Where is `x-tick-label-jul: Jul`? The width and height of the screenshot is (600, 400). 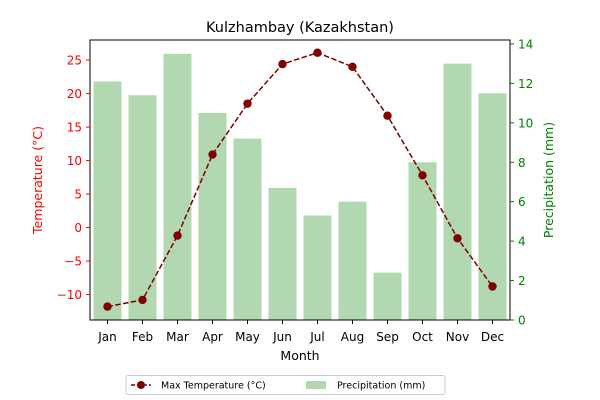
x-tick-label-jul: Jul is located at coordinates (316, 337).